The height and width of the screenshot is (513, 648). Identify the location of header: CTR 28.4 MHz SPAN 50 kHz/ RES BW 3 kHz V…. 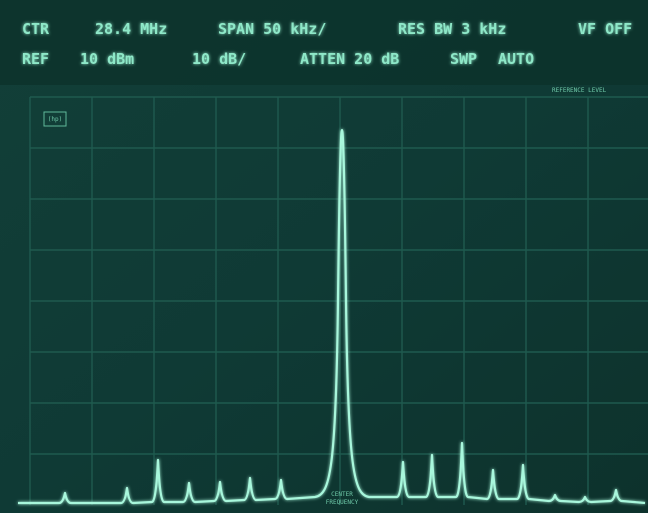
(327, 44).